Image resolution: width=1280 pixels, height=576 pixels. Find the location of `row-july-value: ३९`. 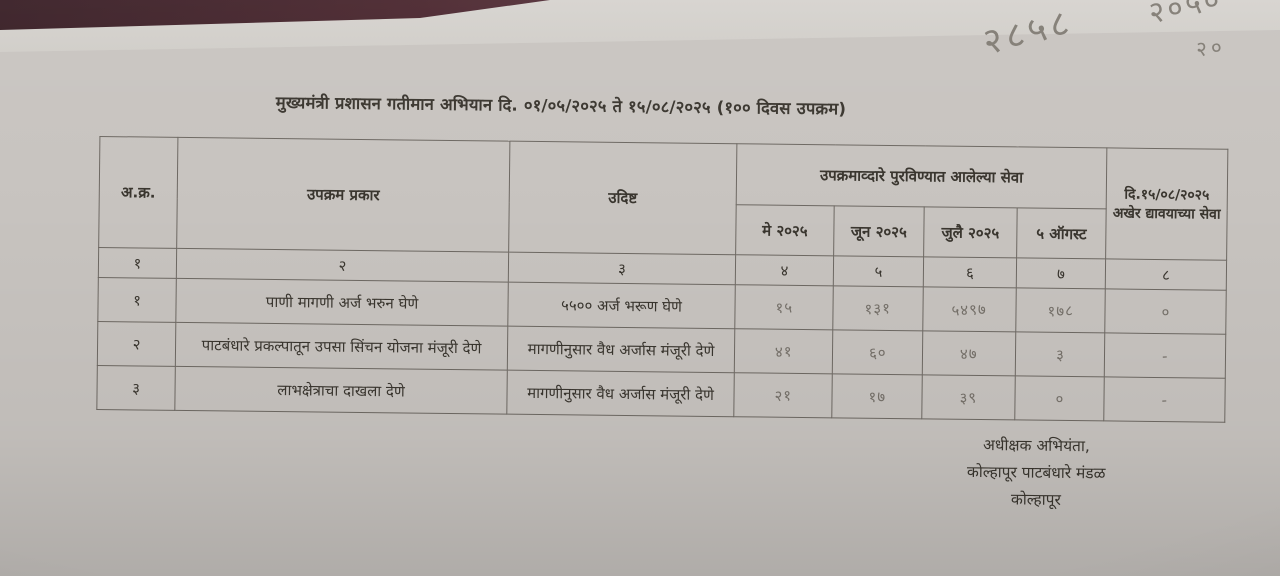

row-july-value: ३९ is located at coordinates (968, 397).